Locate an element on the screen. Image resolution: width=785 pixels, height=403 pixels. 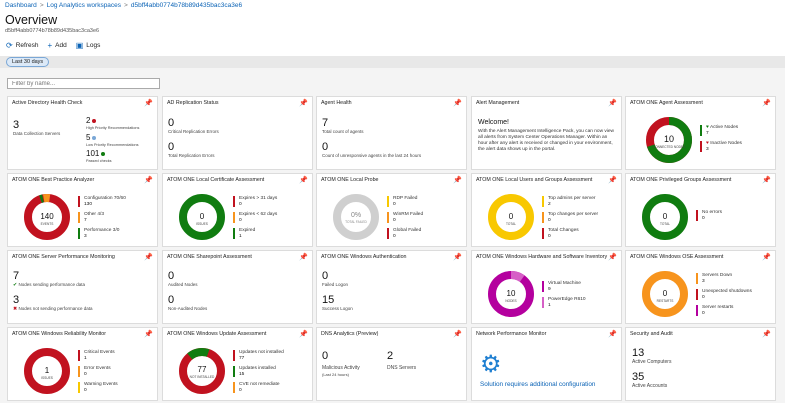
legend-critical-events: Critical Events 1 is located at coordinates (96, 355).